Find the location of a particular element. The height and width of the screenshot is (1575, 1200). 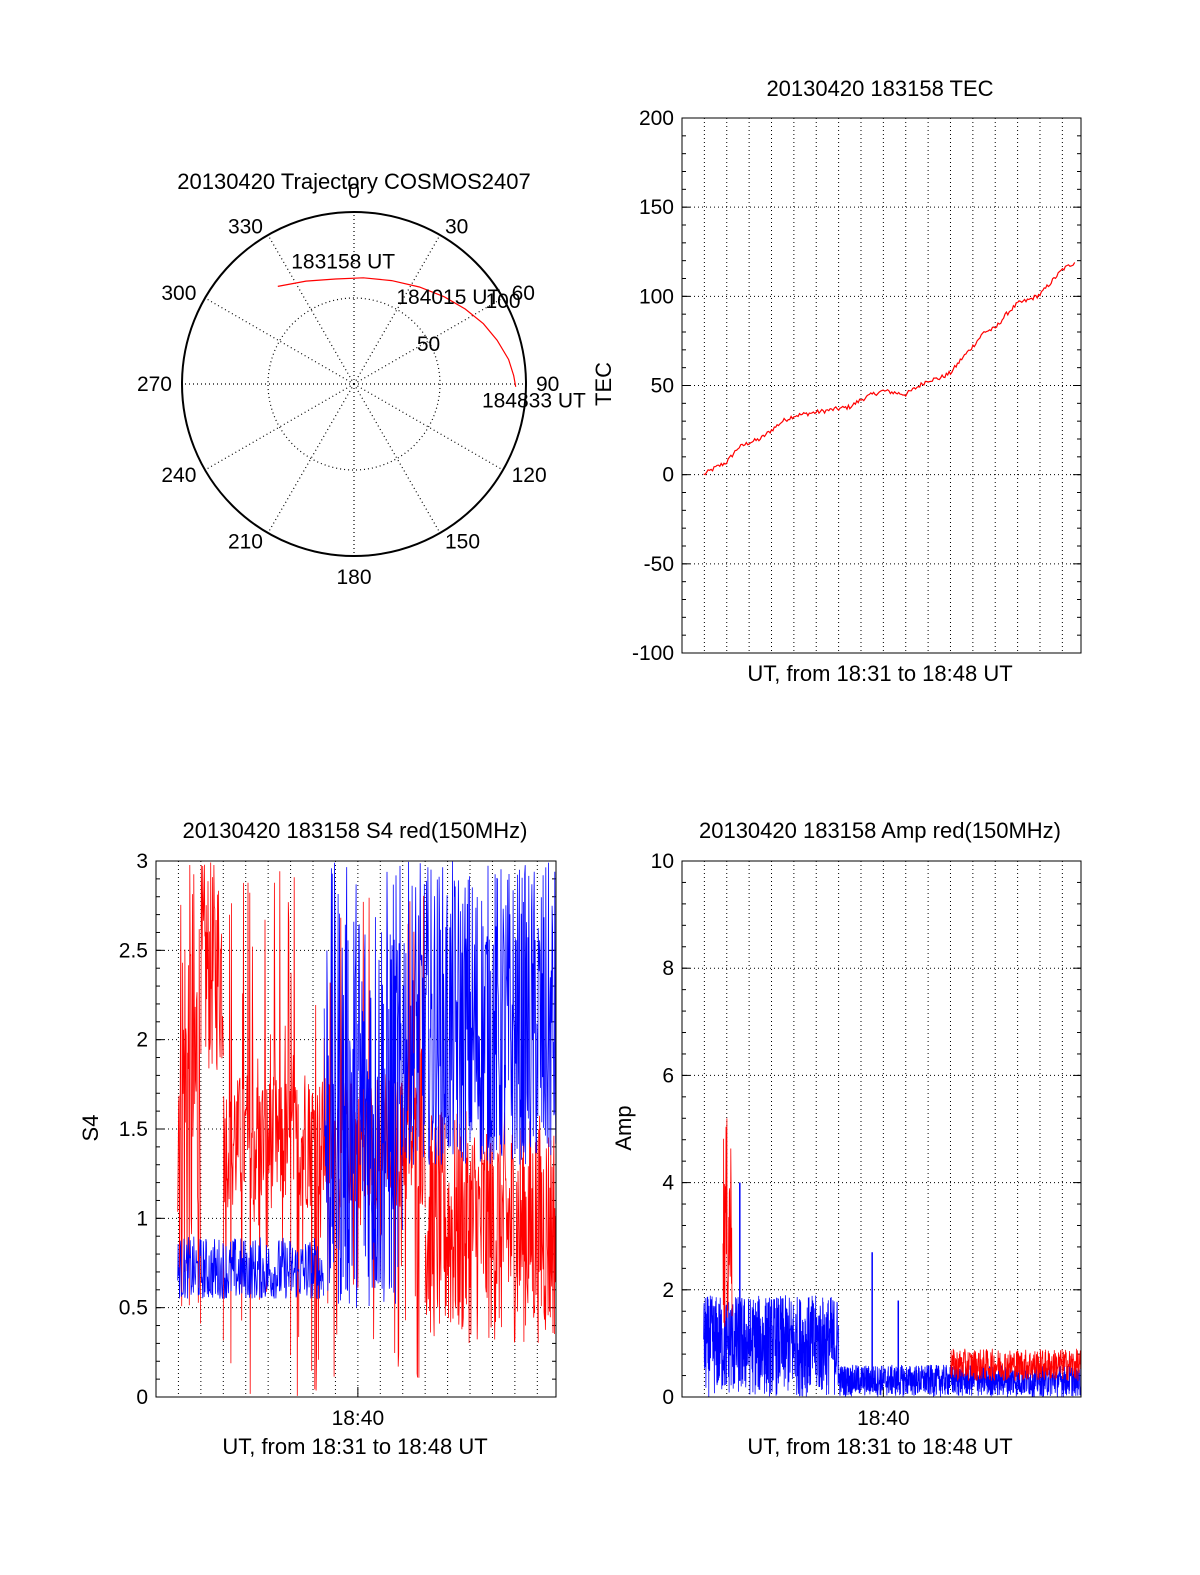

tec-series-line is located at coordinates (889, 369).